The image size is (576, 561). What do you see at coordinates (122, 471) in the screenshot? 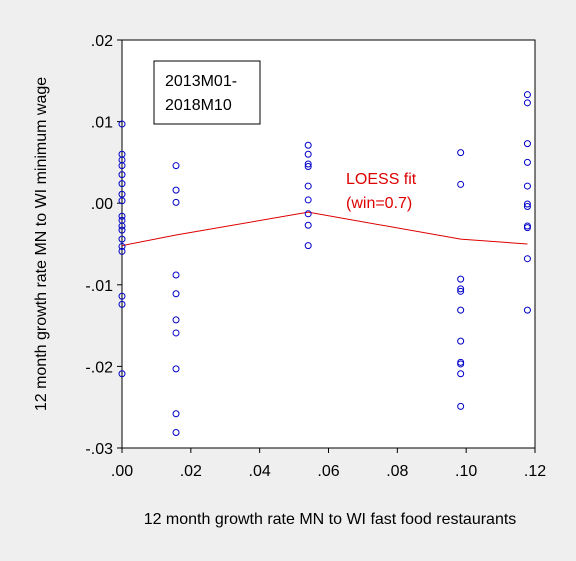
I see `x-tick-label: .00` at bounding box center [122, 471].